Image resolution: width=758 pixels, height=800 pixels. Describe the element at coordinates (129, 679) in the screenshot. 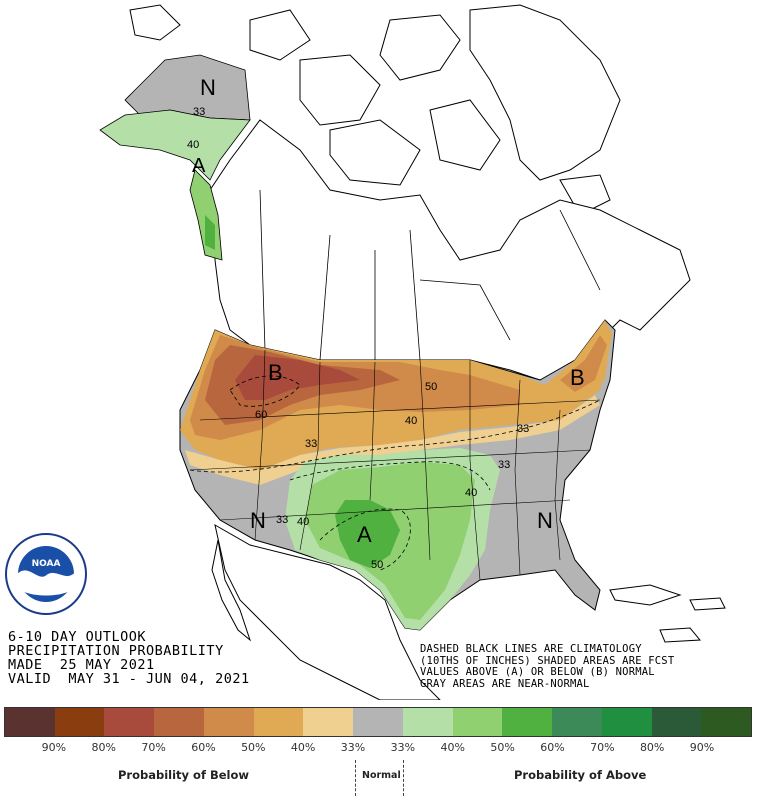

I see `title-line-4: VALID MAY 31 - JUN 04, 2021` at that location.